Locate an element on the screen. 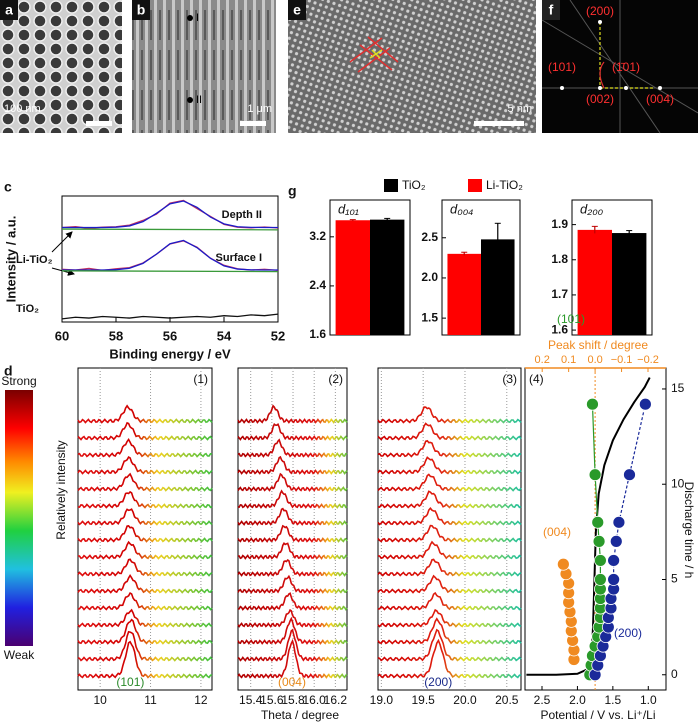  panel-number: (3) is located at coordinates (509, 379).